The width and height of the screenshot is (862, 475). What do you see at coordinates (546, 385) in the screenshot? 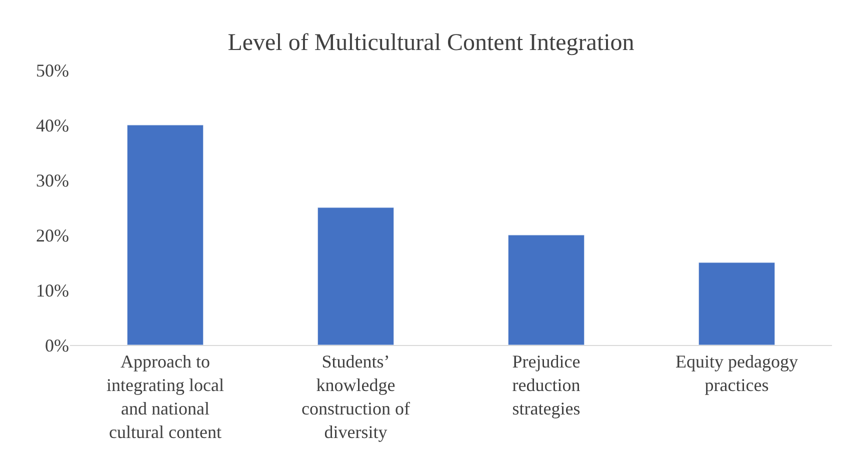
I see `x-tick-label: Prejudice reduction strategies` at bounding box center [546, 385].